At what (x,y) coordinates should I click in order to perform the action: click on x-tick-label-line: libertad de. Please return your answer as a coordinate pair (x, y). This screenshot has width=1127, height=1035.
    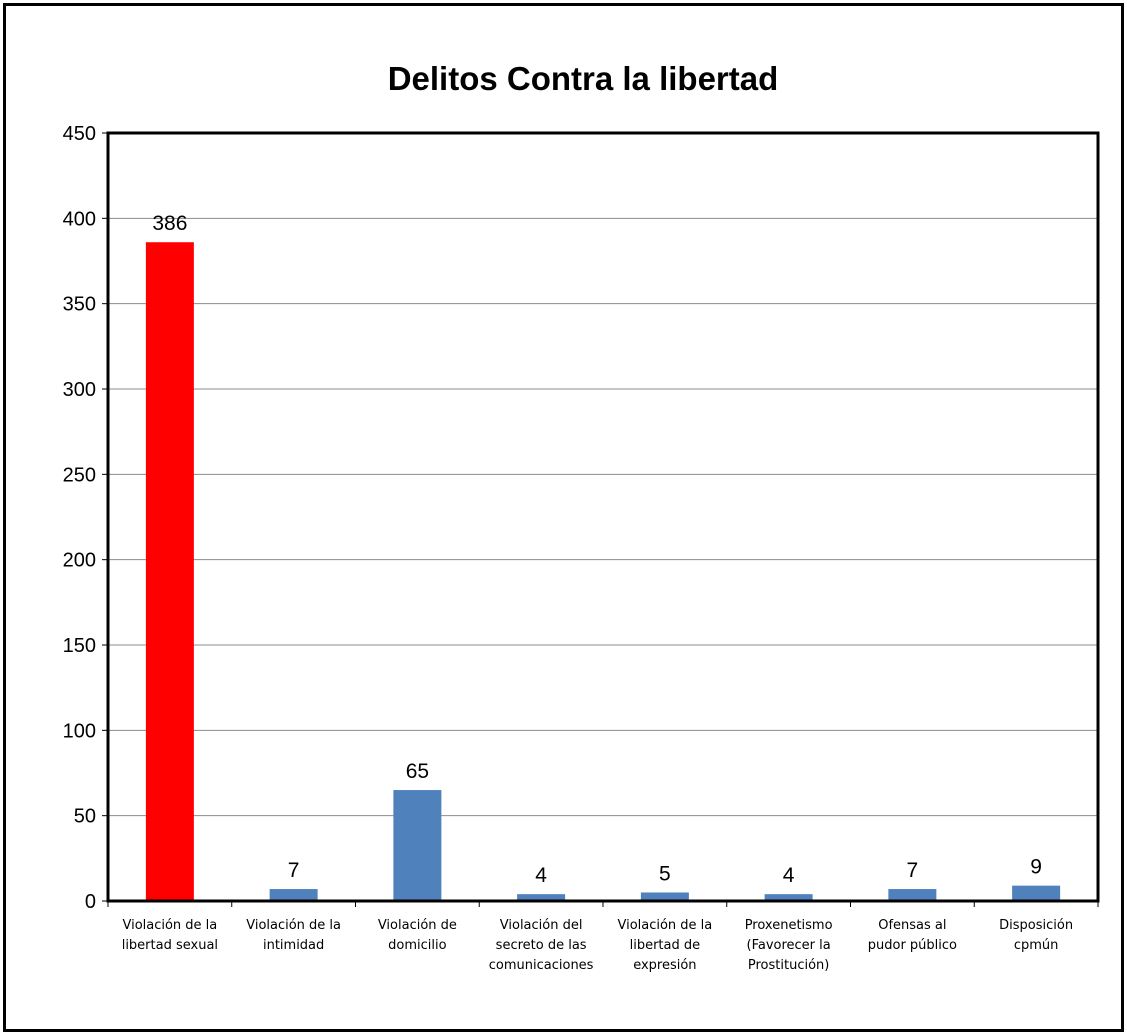
    Looking at the image, I should click on (665, 945).